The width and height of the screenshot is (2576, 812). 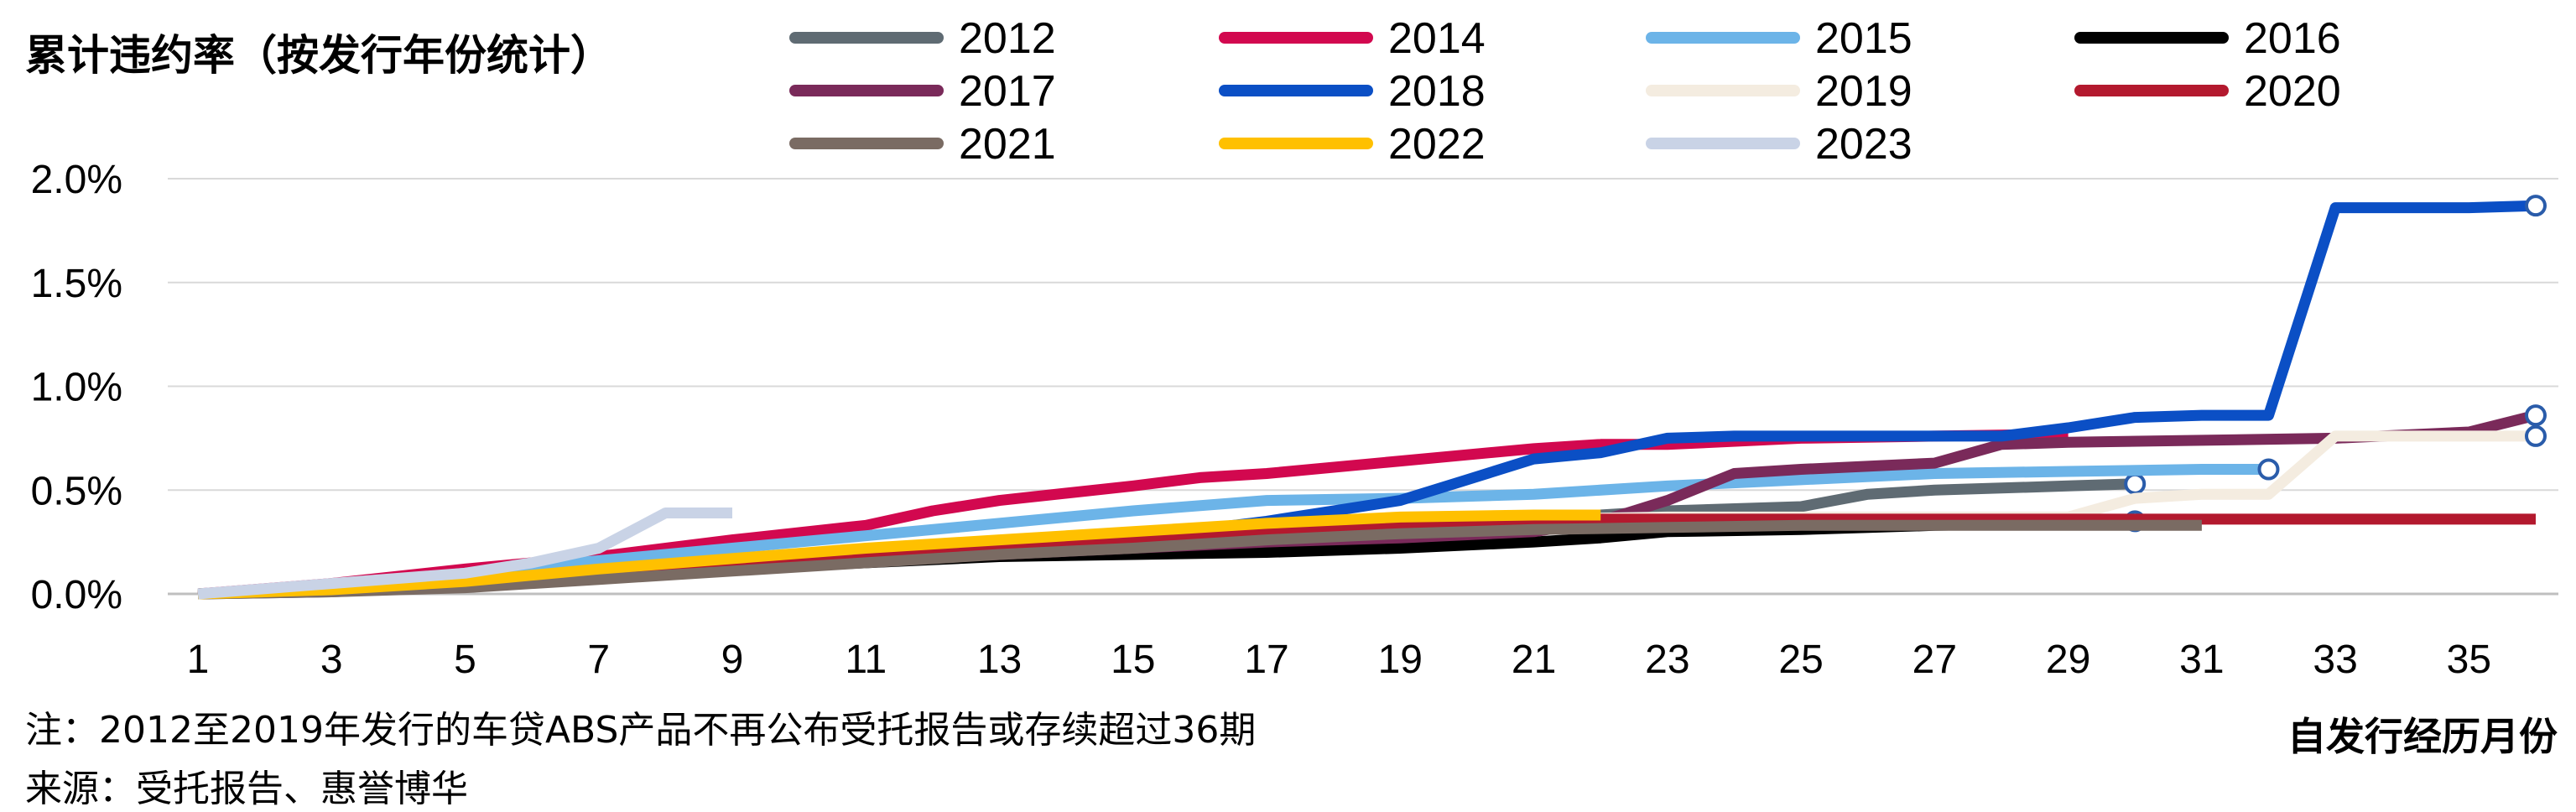 What do you see at coordinates (76, 491) in the screenshot?
I see `y-tick-label: 0.5%` at bounding box center [76, 491].